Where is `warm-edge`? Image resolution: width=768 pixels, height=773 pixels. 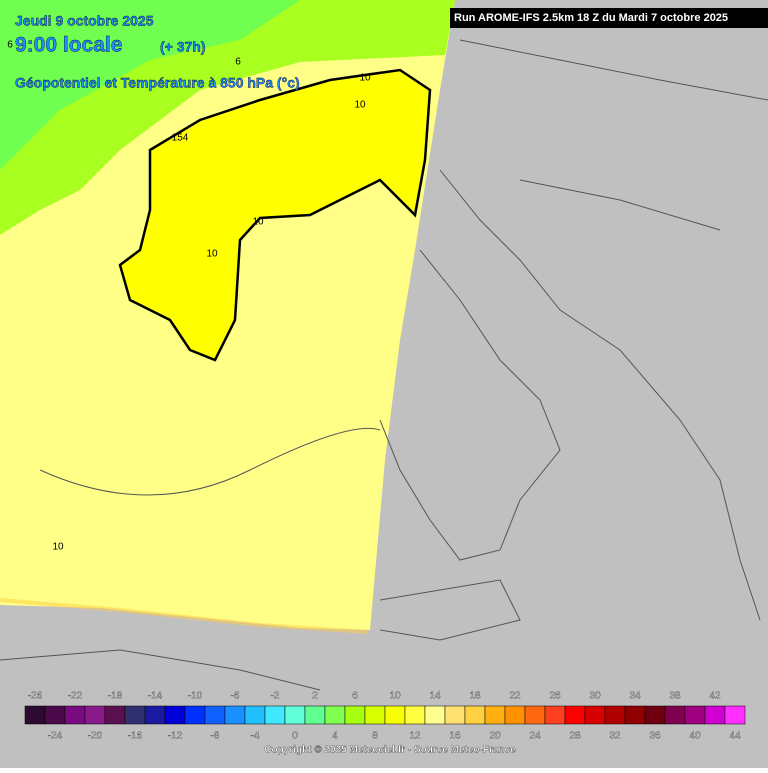
warm-edge is located at coordinates (184, 616).